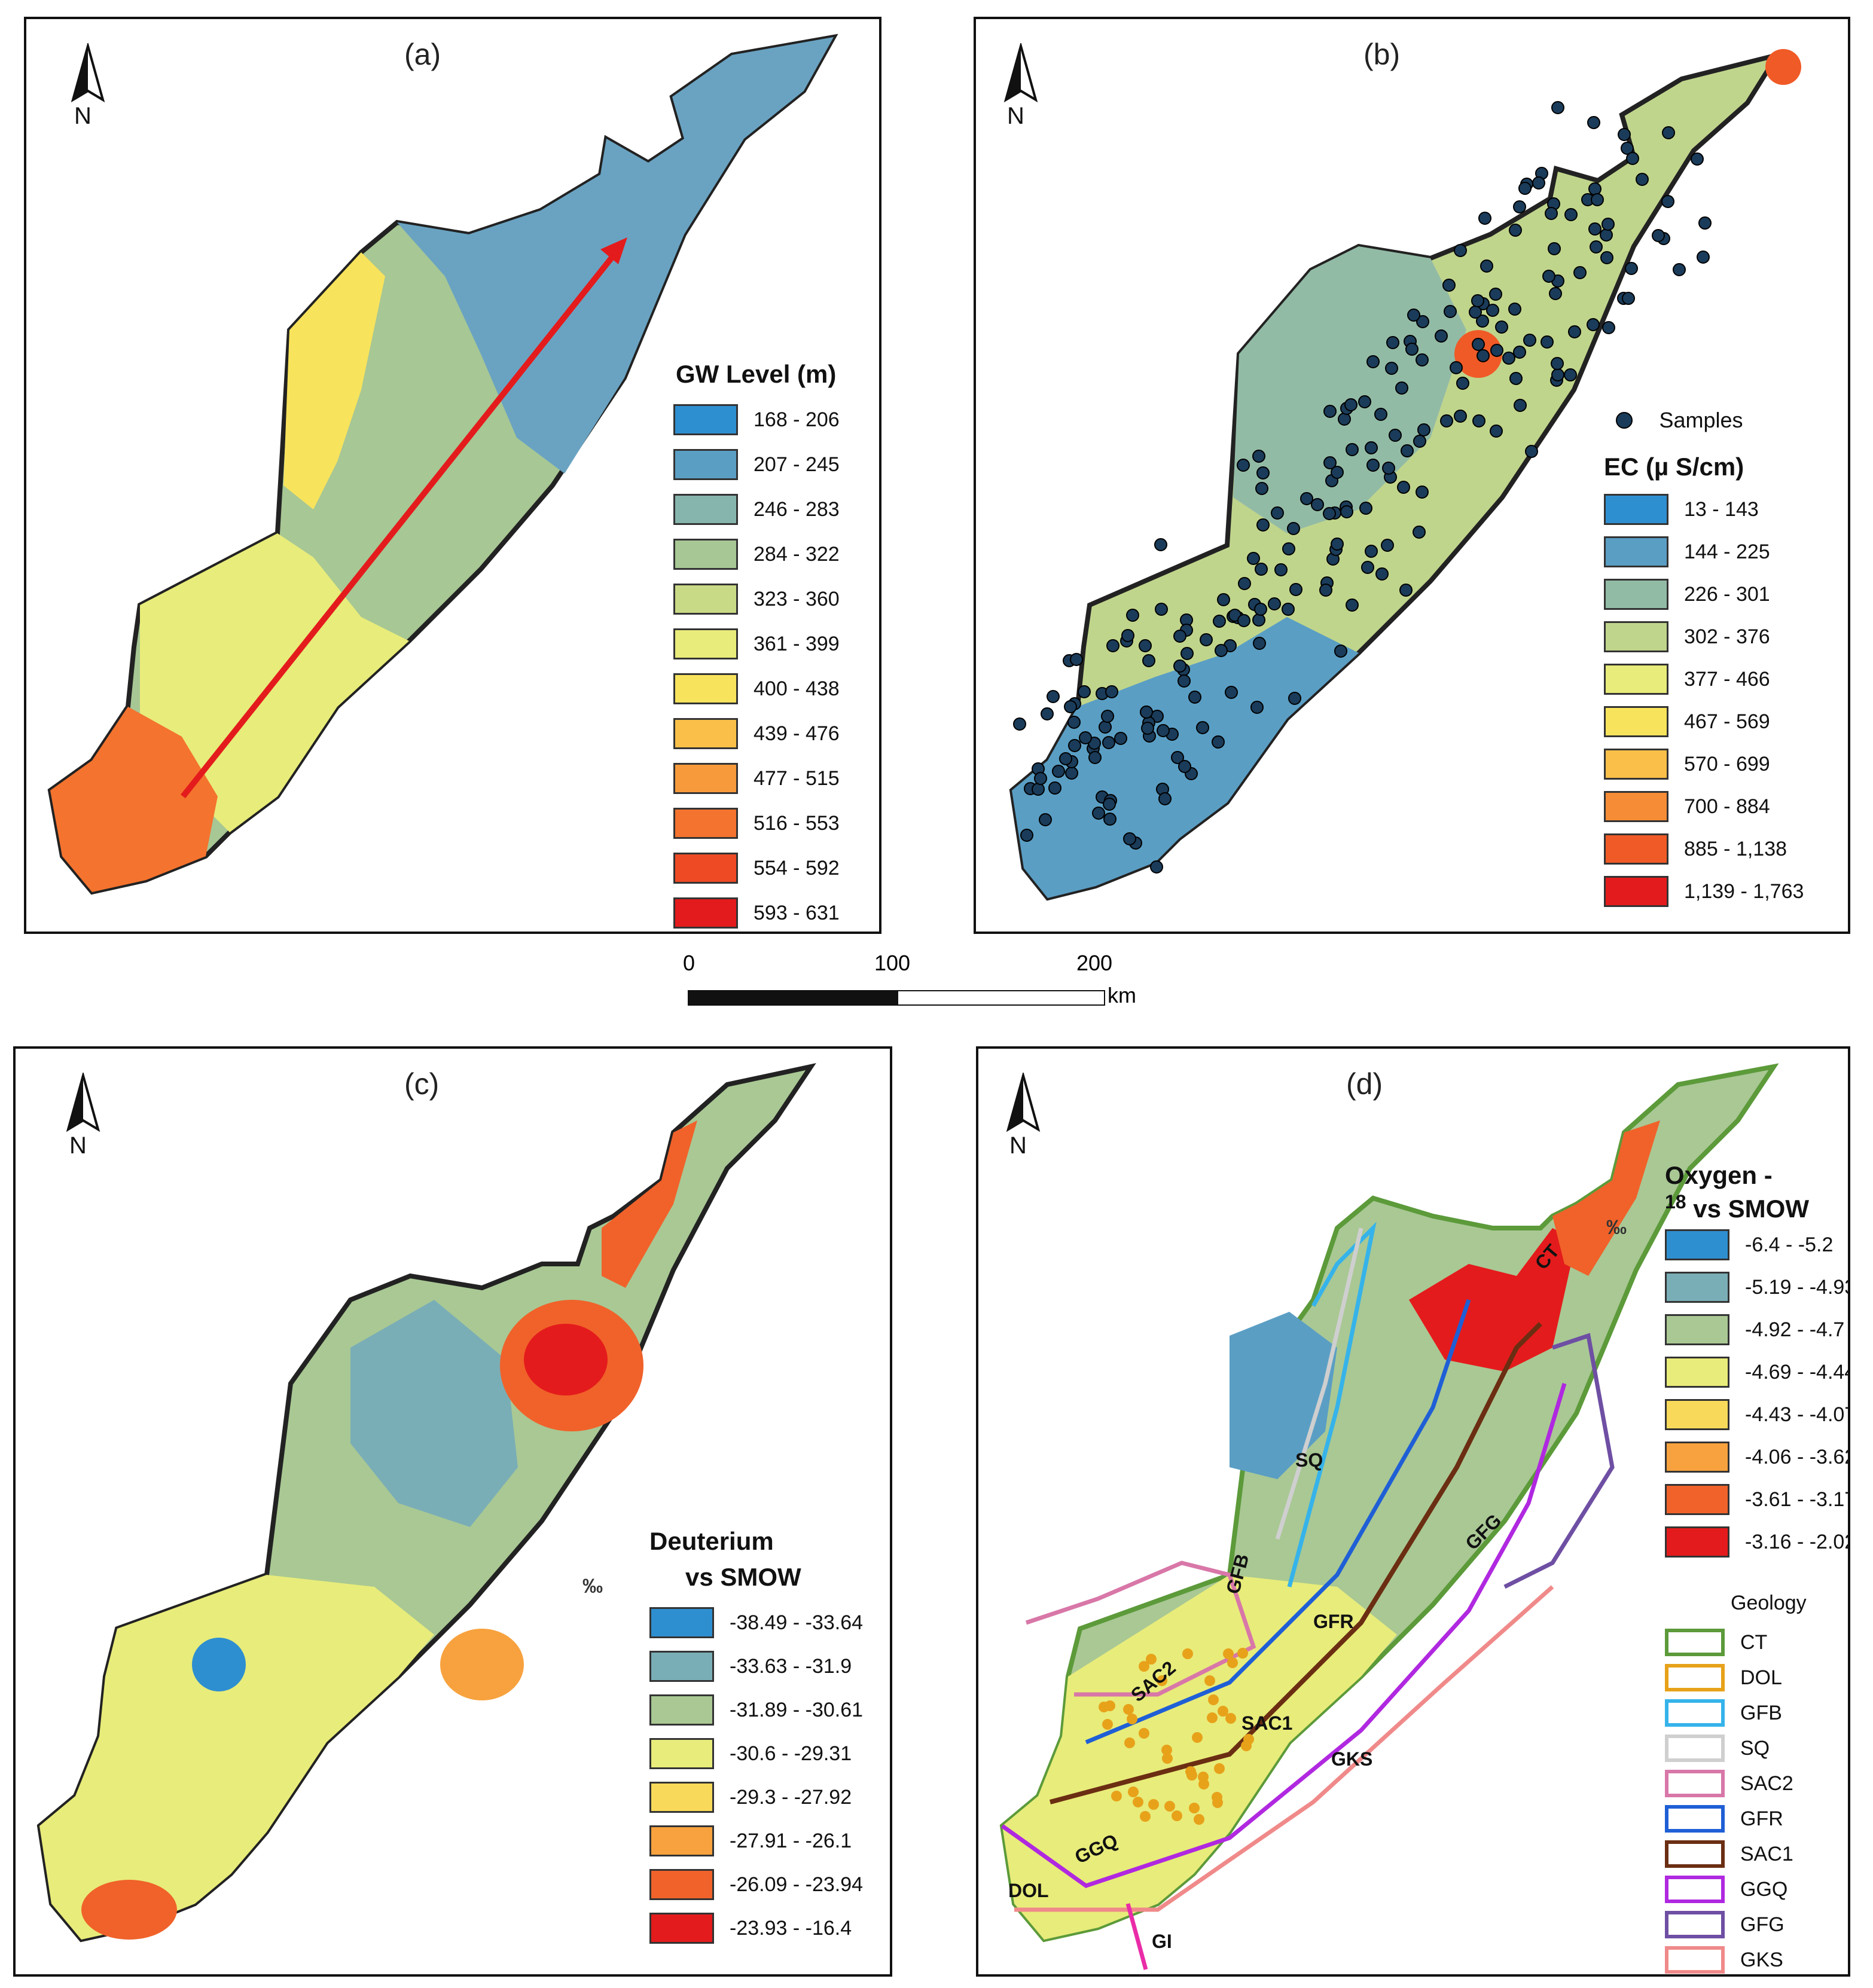  Describe the element at coordinates (1761, 1819) in the screenshot. I see `legend-label: GFR` at that location.